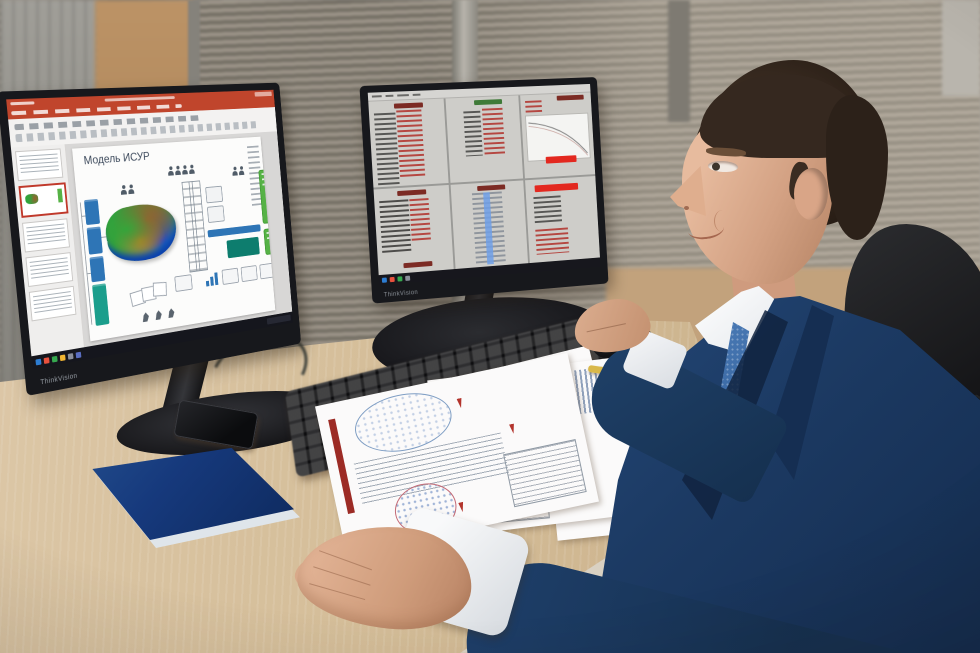  I want to click on corner-panel, so click(961, 48).